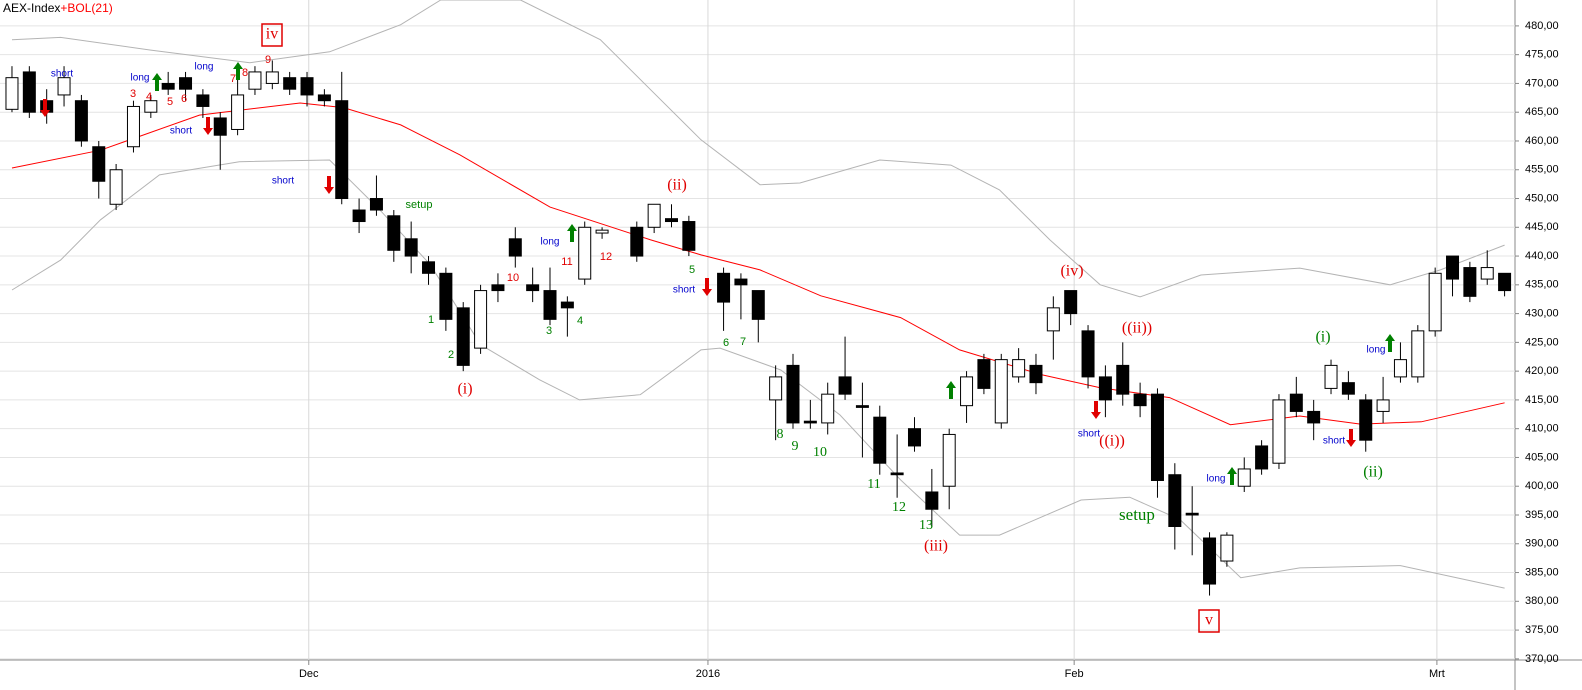 The width and height of the screenshot is (1582, 690). What do you see at coordinates (1112, 441) in the screenshot?
I see `annotation: ((i))` at bounding box center [1112, 441].